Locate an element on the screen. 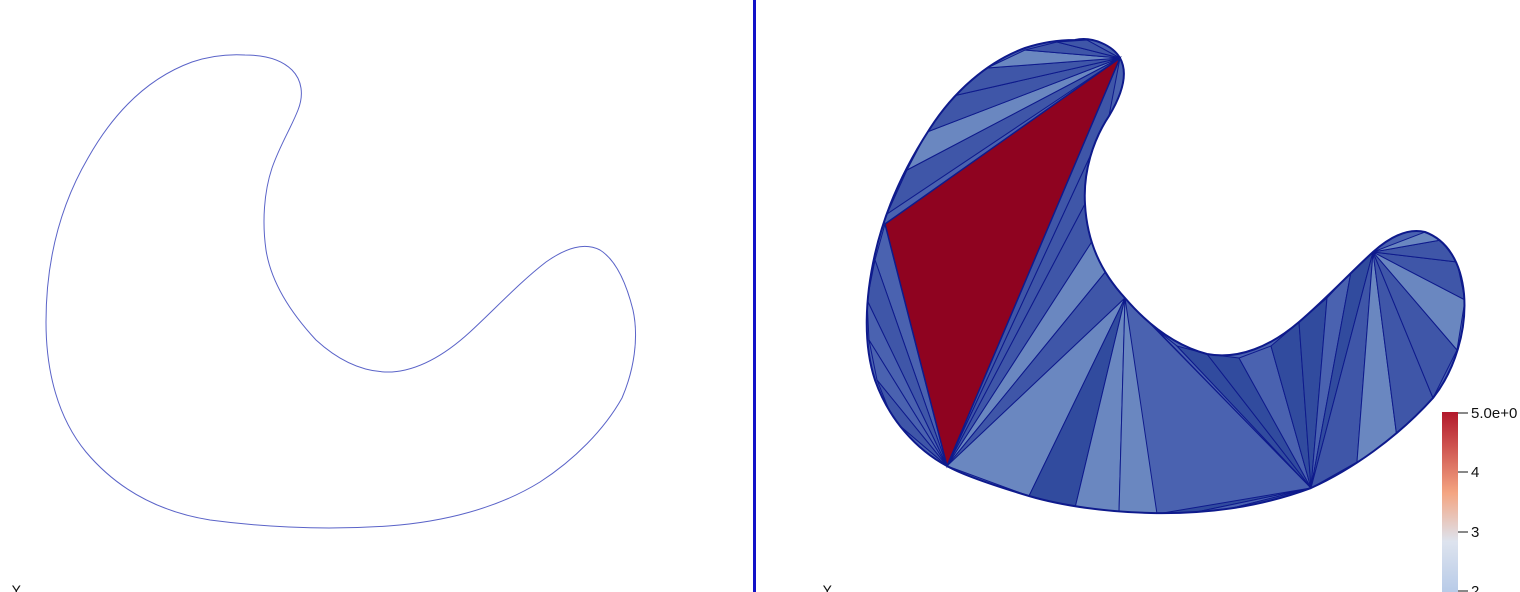 The image size is (1520, 592). colorbar-gradient is located at coordinates (1450, 502).